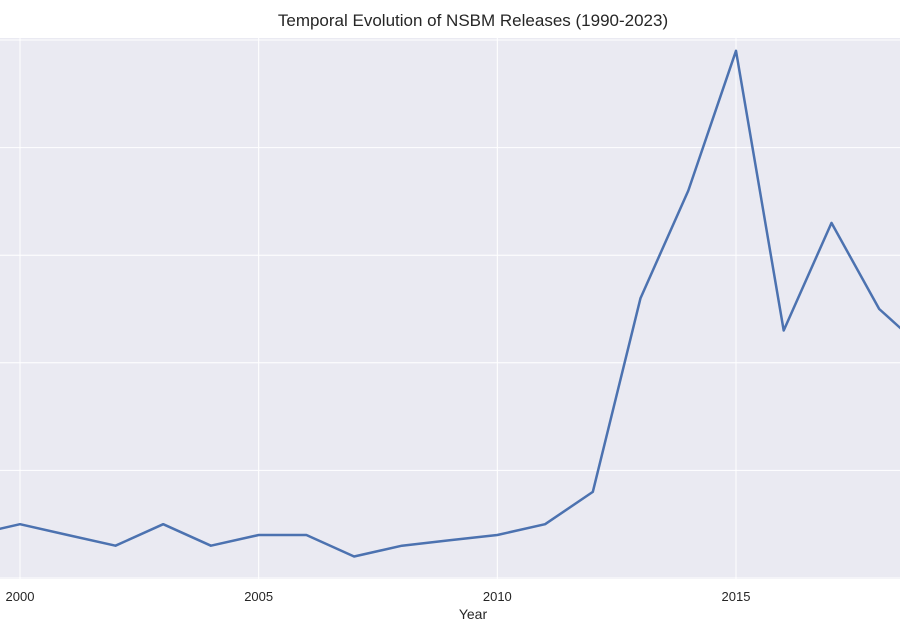 The width and height of the screenshot is (900, 640). Describe the element at coordinates (306, 535) in the screenshot. I see `data-point-2006` at that location.